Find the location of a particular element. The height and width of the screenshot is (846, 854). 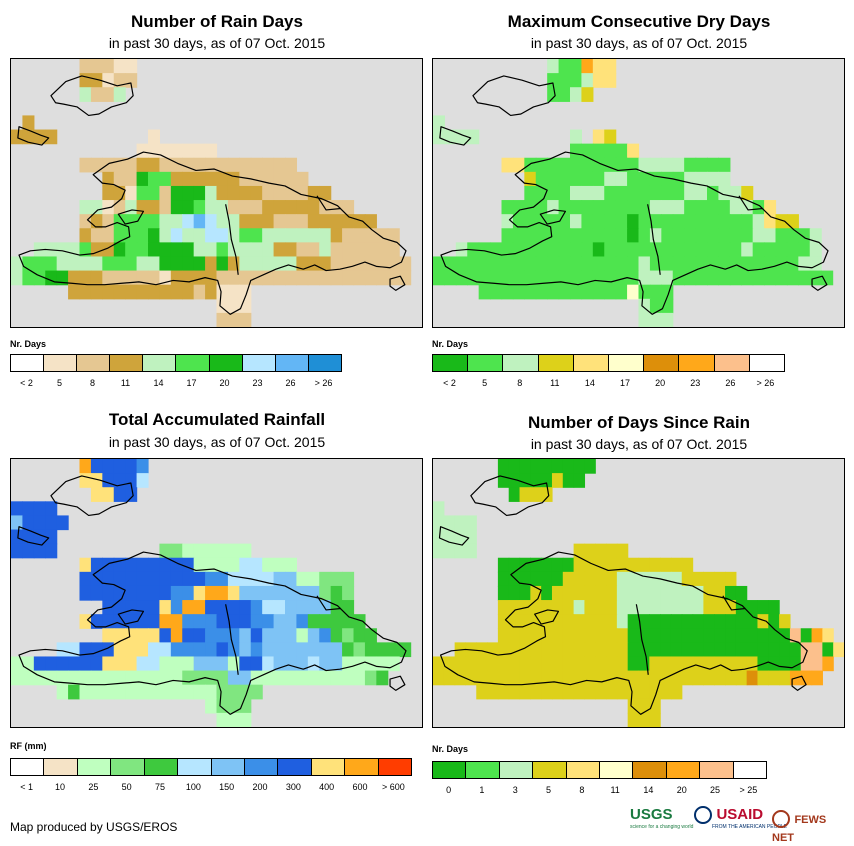

legend-bar is located at coordinates (176, 363).